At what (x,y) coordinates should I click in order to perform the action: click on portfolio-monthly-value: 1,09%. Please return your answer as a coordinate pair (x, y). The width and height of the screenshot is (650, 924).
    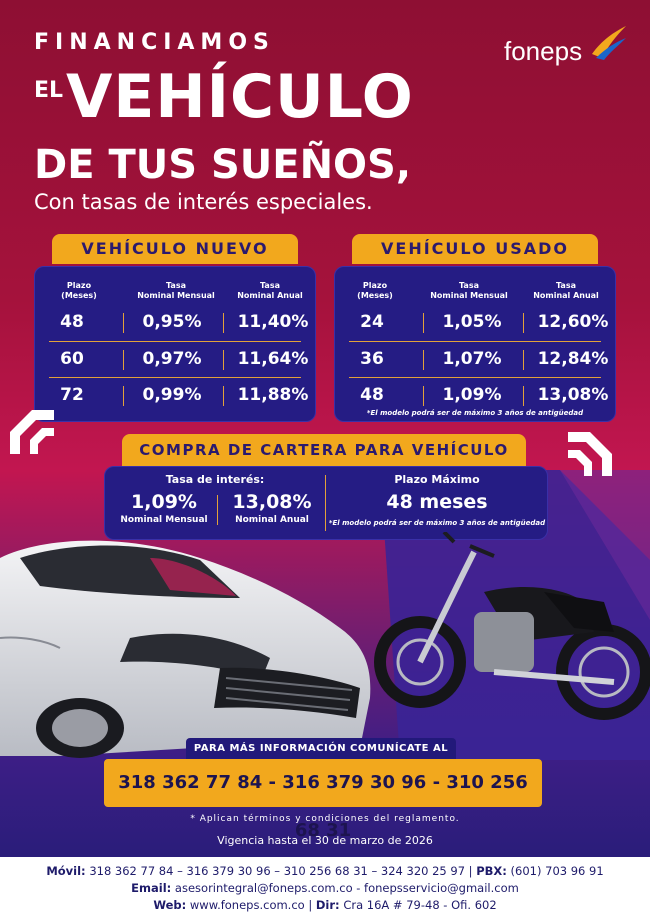
    Looking at the image, I should click on (164, 502).